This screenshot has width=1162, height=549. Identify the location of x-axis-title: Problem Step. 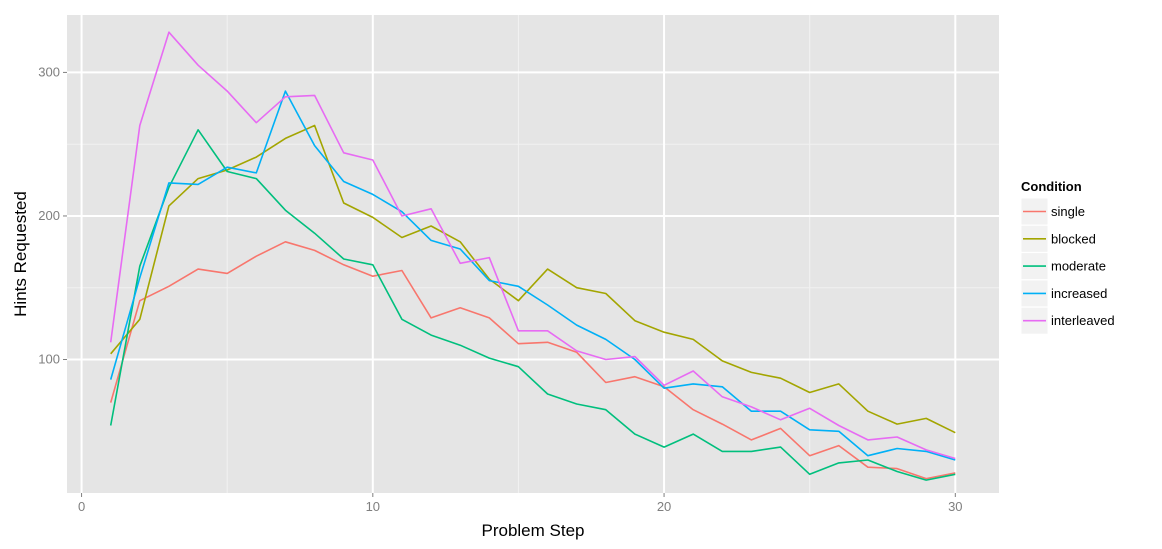
(533, 530).